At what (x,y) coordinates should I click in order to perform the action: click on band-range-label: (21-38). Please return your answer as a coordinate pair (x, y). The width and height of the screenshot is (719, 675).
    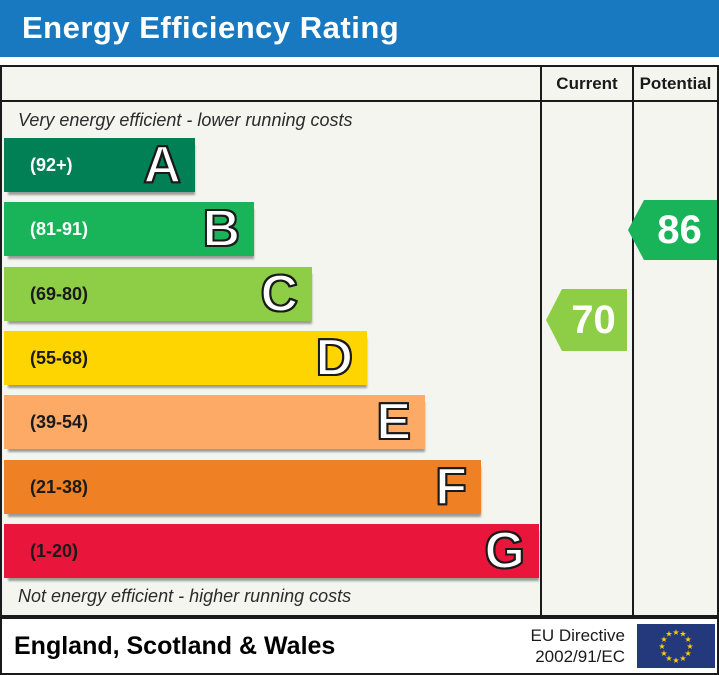
    Looking at the image, I should click on (59, 486).